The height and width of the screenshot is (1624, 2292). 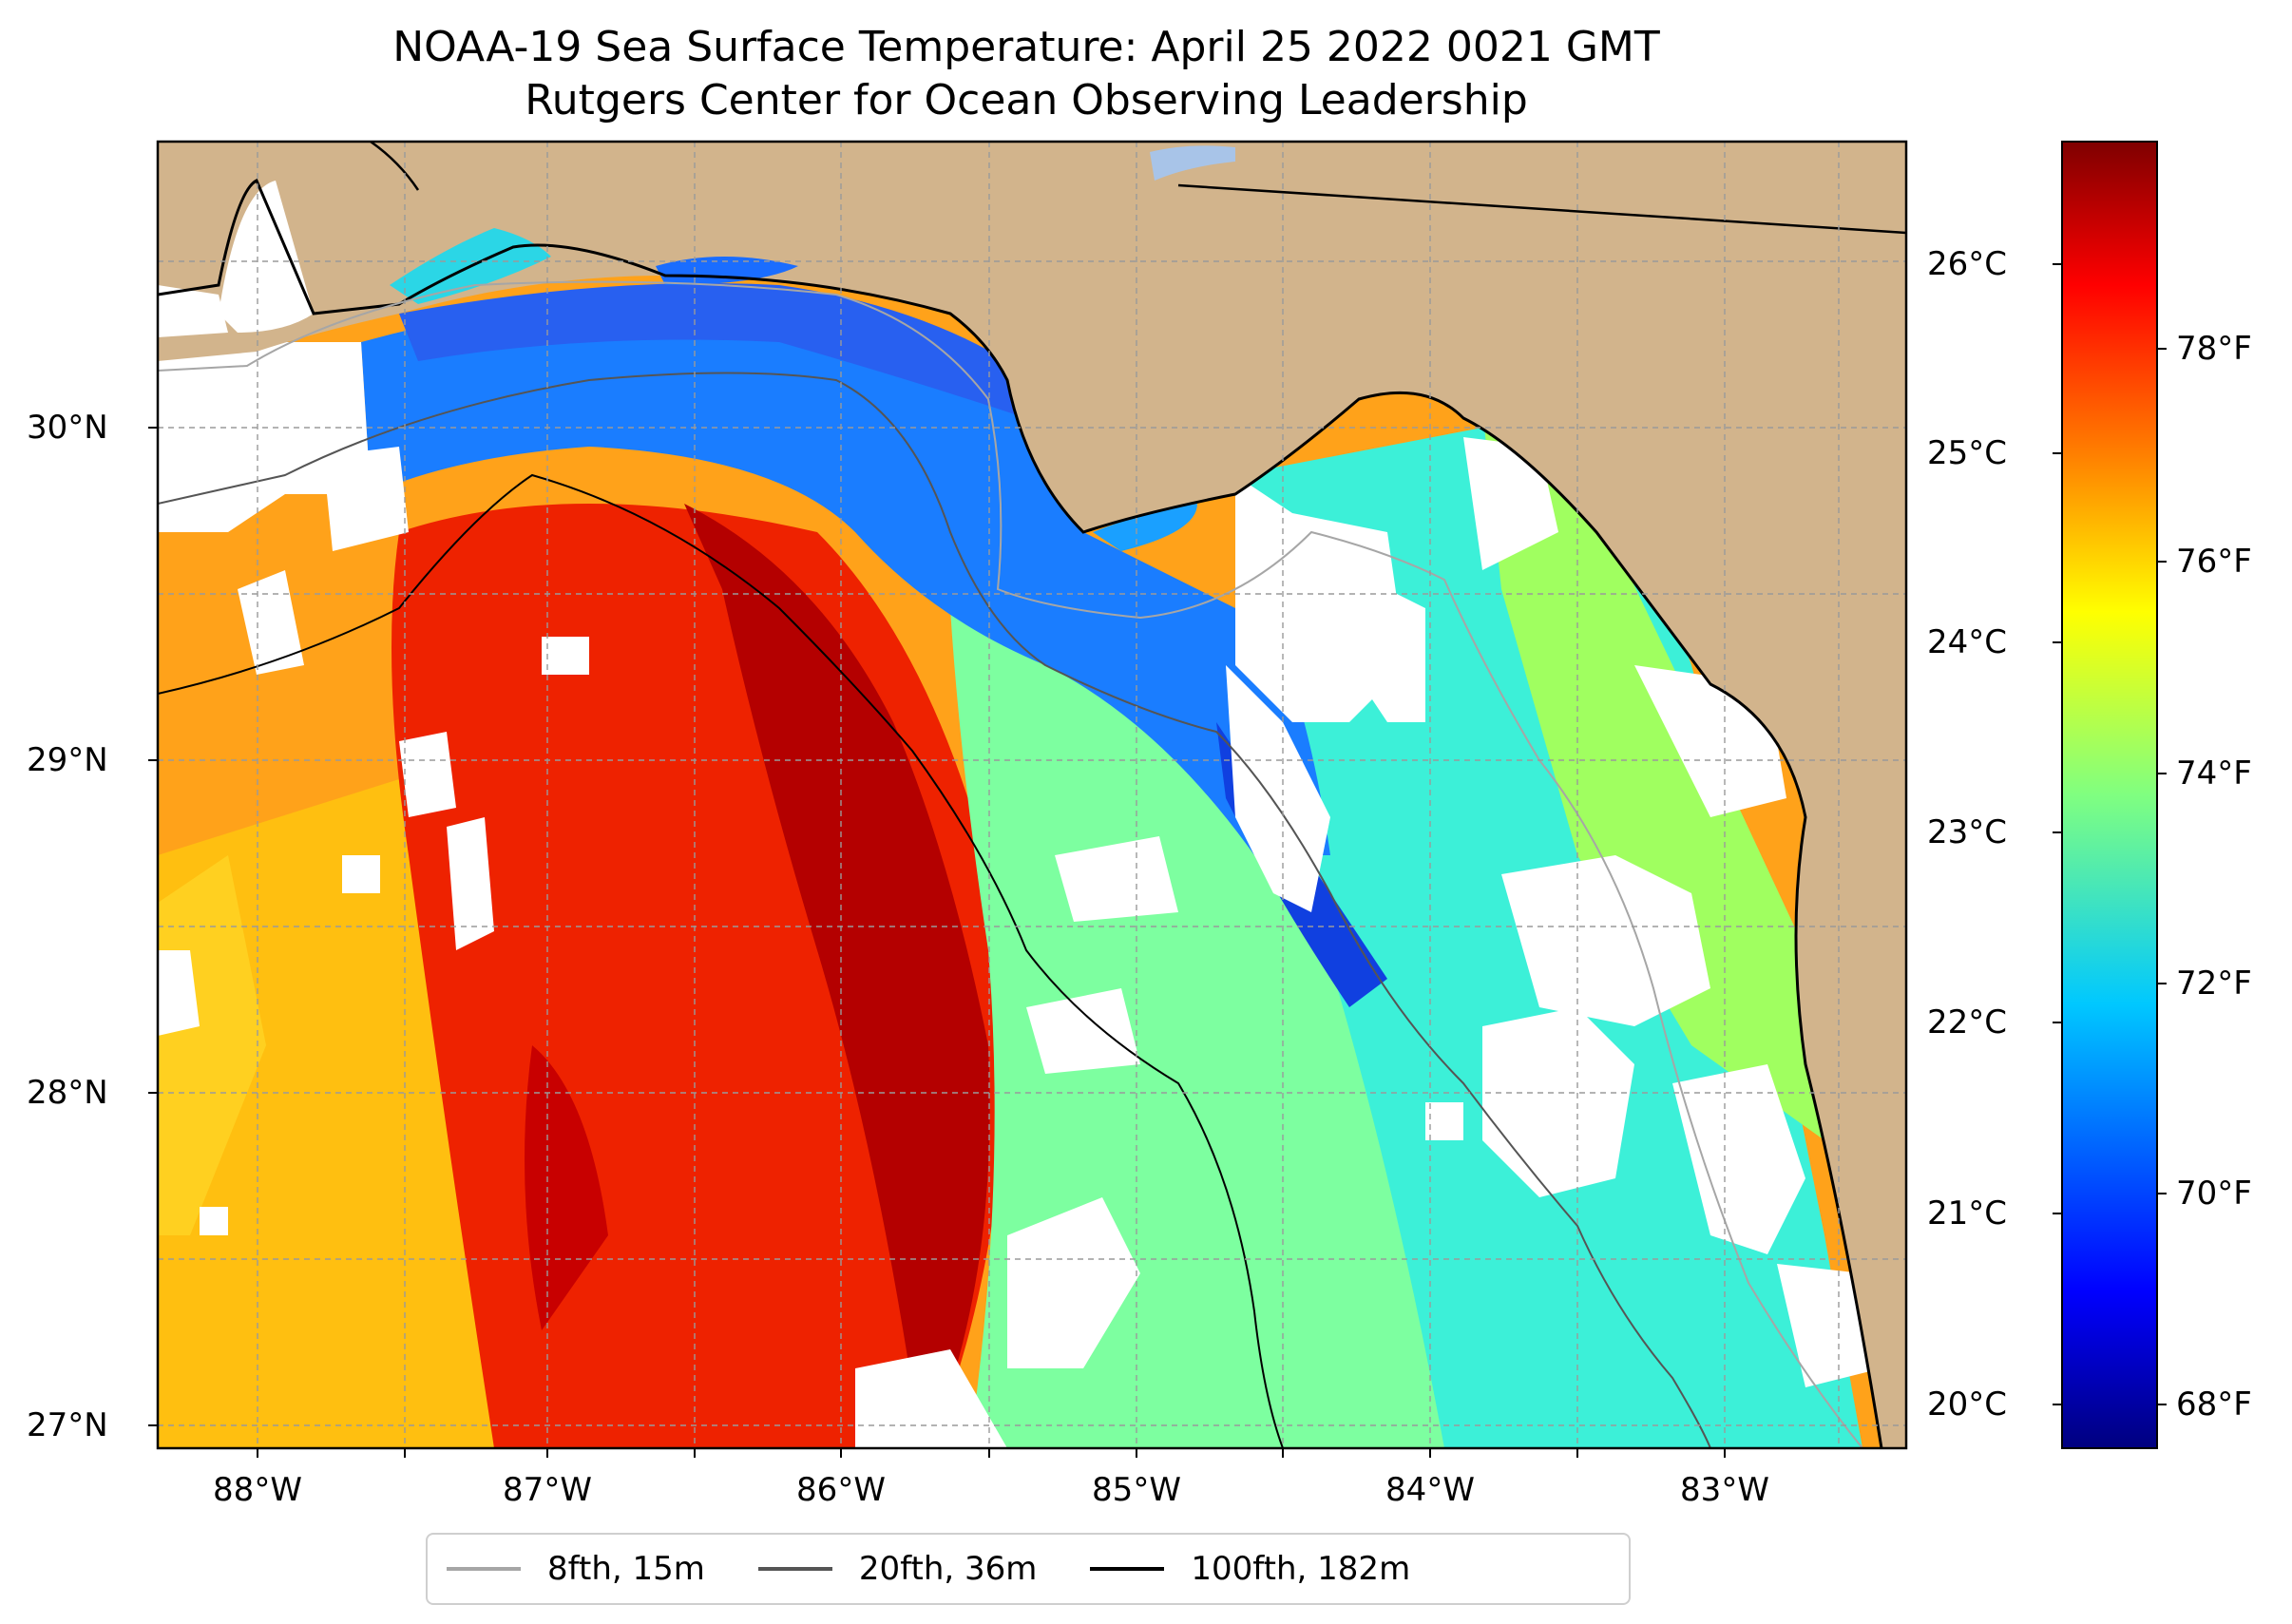 I want to click on colorbar-celsius-label: 21°C, so click(x=1967, y=1213).